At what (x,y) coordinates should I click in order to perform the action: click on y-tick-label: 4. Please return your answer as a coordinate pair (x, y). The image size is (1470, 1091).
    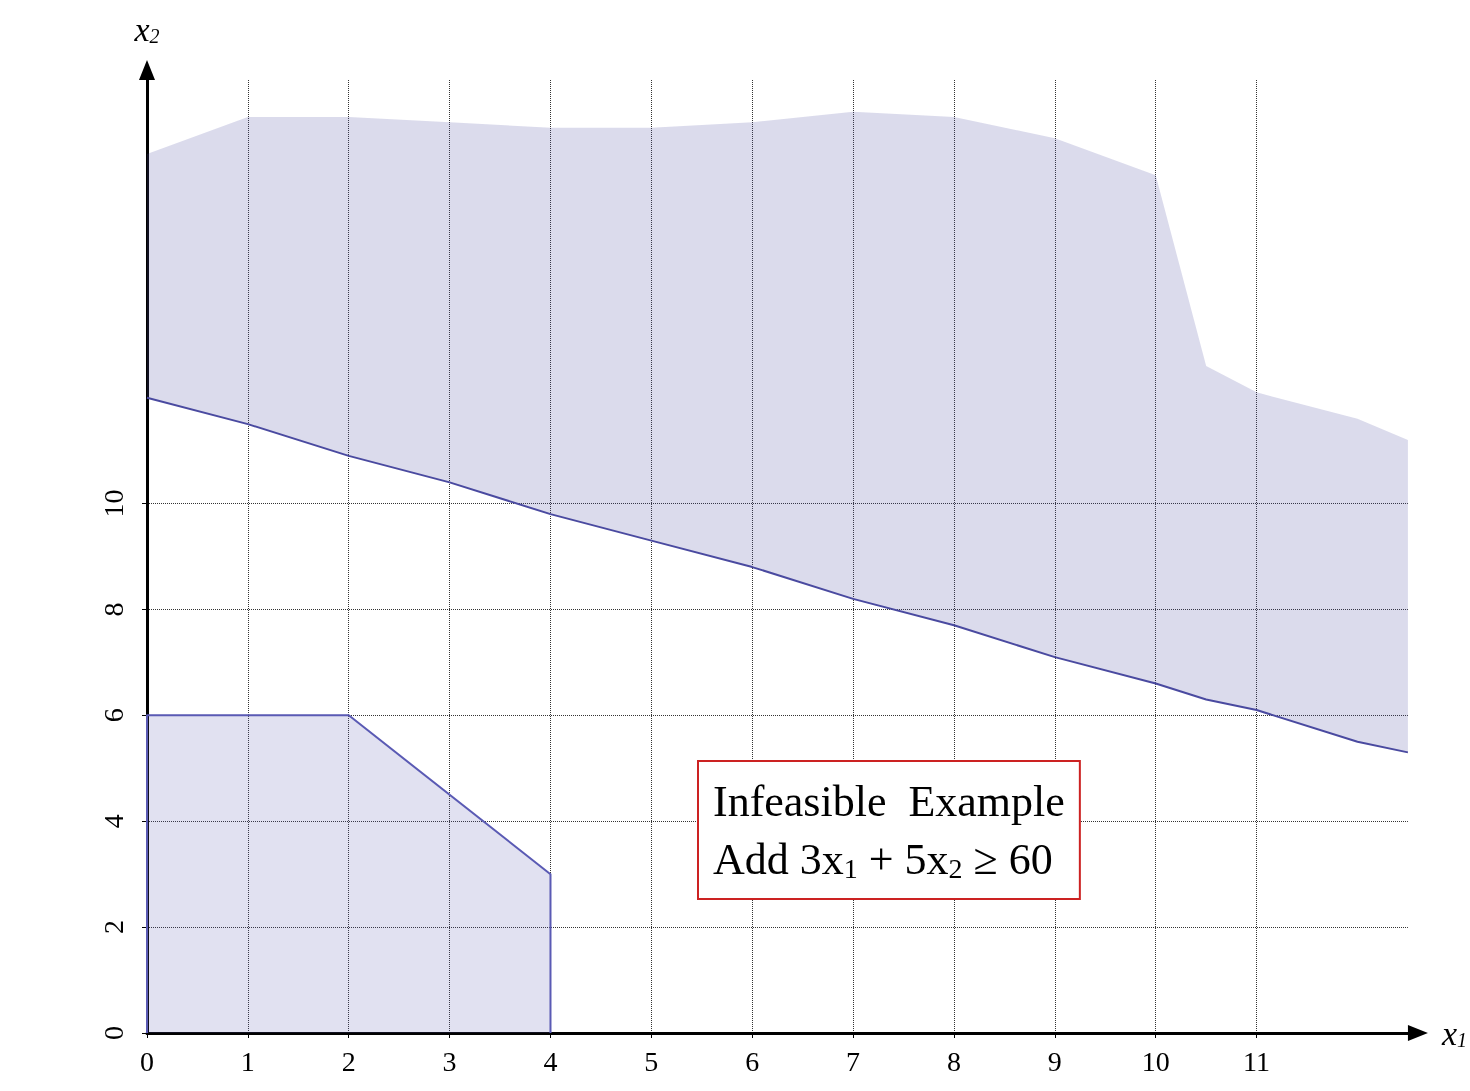
    Looking at the image, I should click on (113, 821).